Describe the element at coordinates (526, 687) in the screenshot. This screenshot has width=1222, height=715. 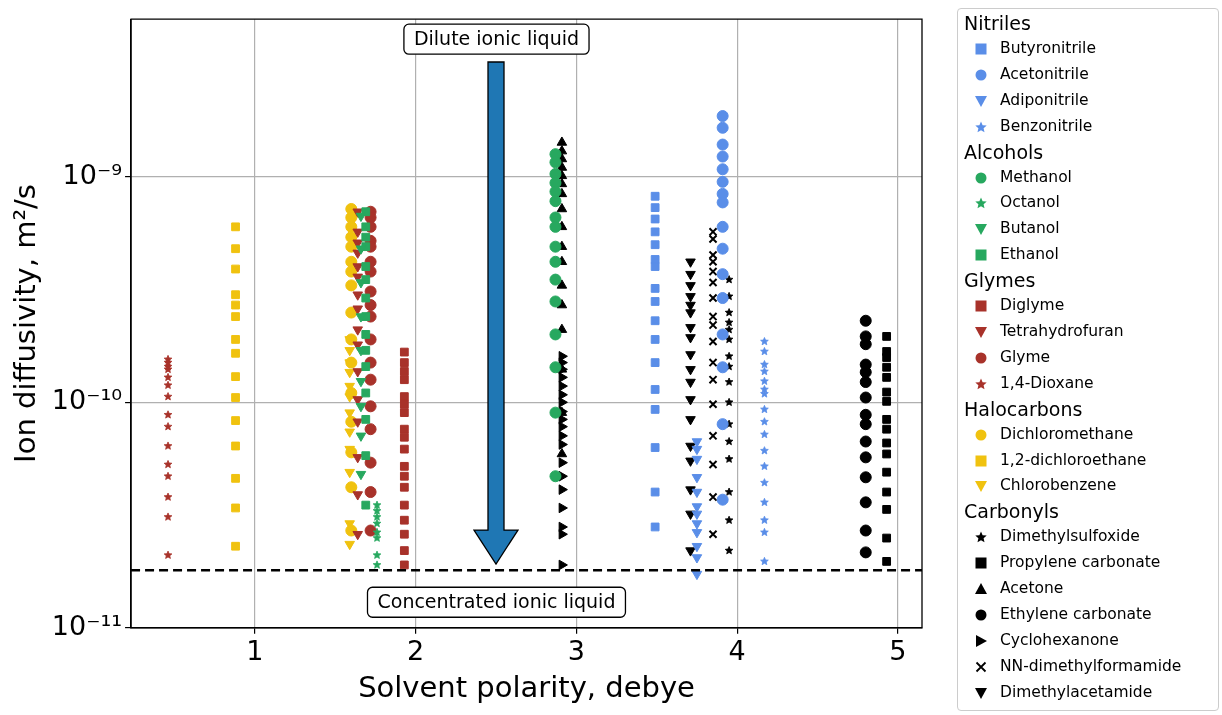
I see `x-axis-title: Solvent polarity, debye` at that location.